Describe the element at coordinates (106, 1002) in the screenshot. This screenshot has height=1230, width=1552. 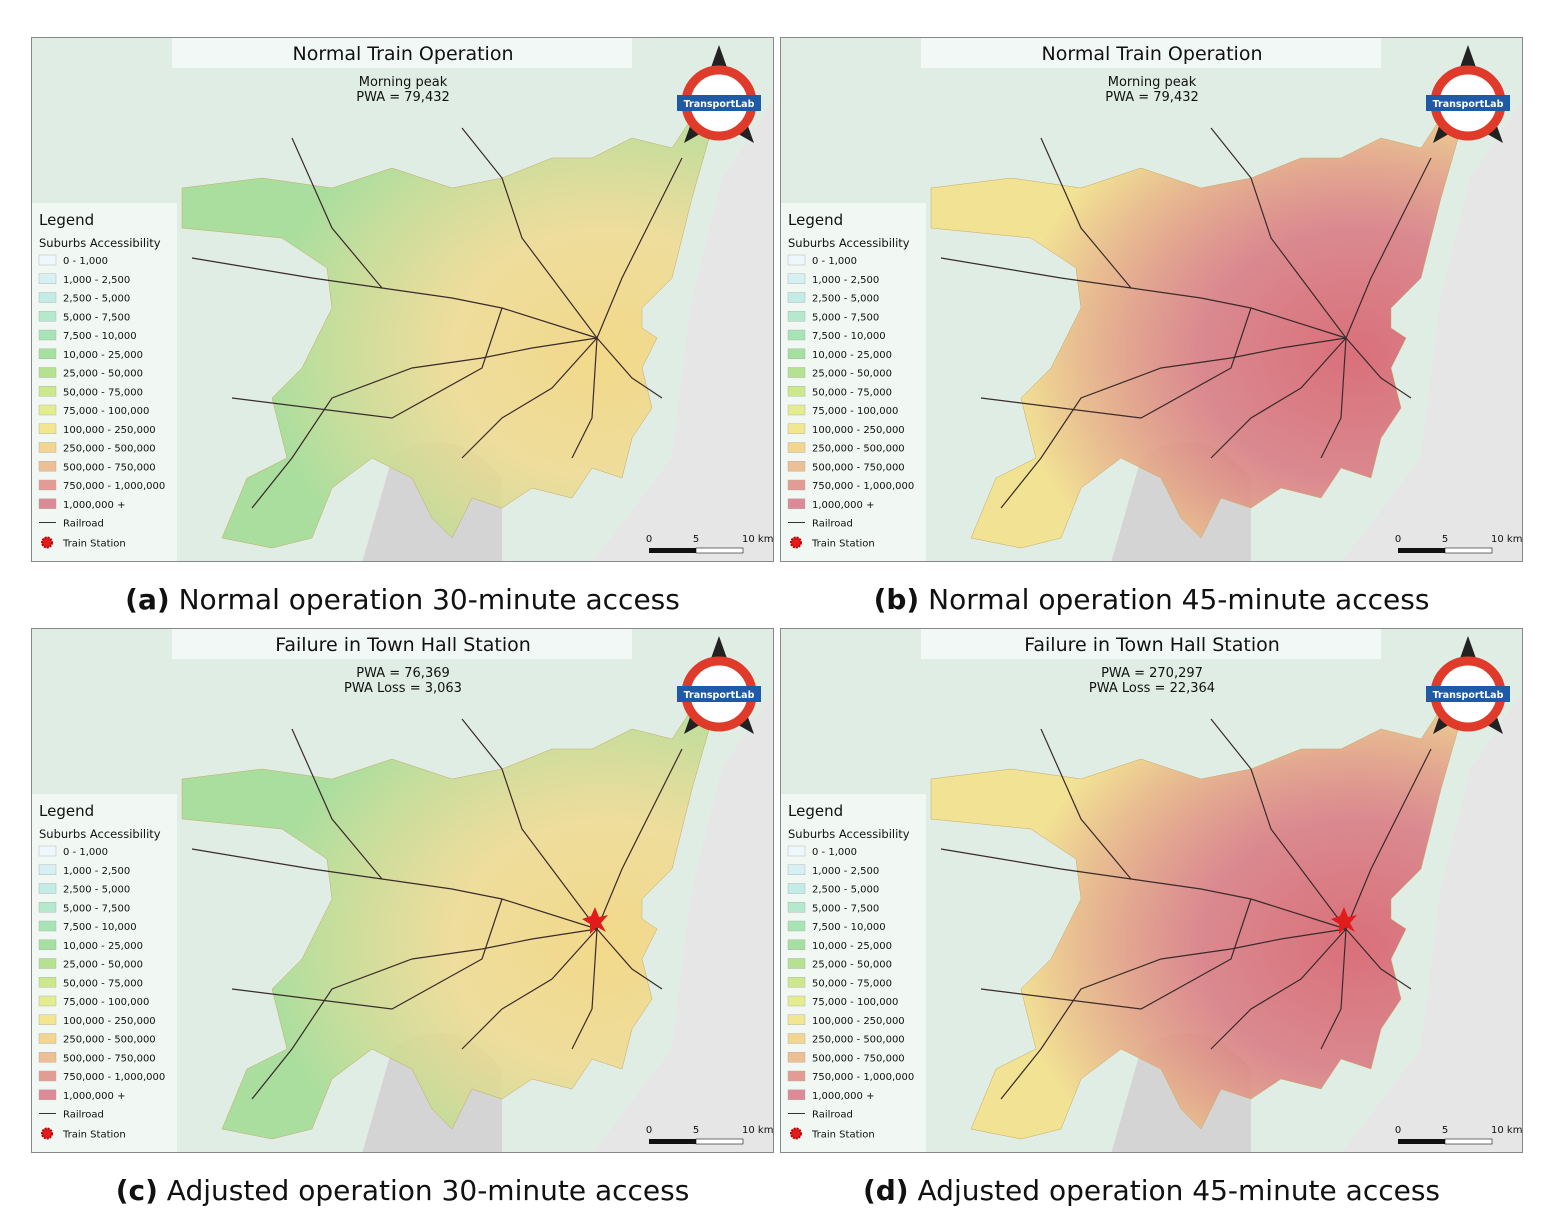
I see `legend-label: 75,000 - 100,000` at that location.